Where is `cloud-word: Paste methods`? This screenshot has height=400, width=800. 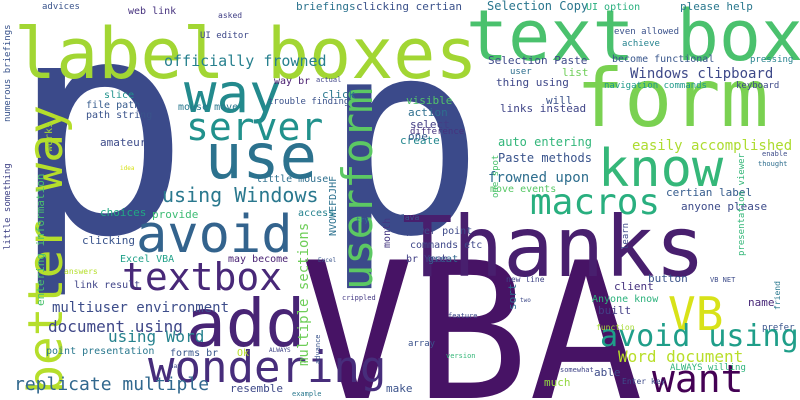 cloud-word: Paste methods is located at coordinates (545, 158).